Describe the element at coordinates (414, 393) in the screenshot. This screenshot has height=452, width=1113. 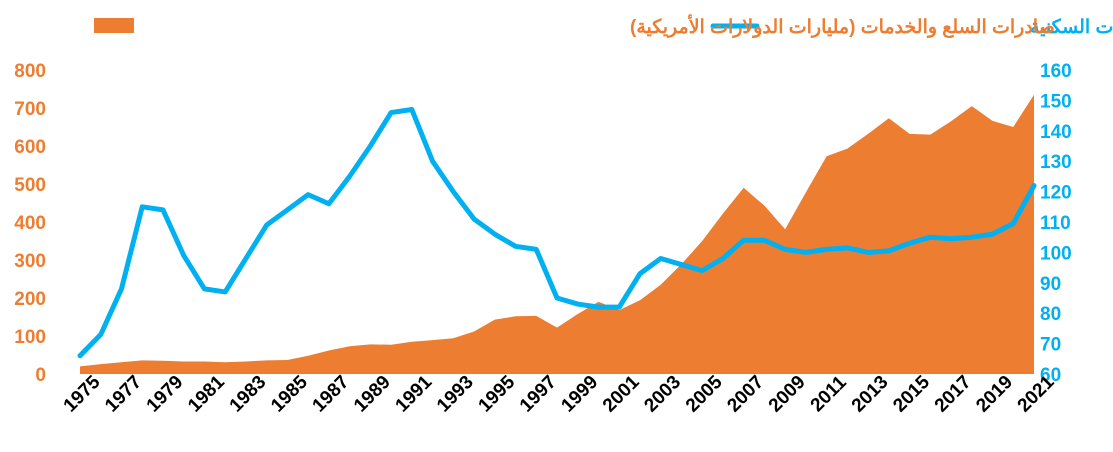
I see `x-axis-tick-label: 1991` at that location.